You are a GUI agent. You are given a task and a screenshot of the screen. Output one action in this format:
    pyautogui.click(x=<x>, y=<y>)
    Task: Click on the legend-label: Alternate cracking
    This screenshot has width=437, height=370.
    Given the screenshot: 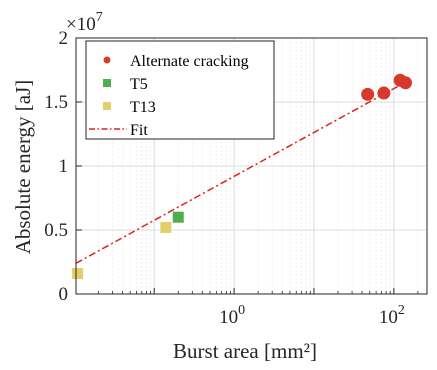 What is the action you would take?
    pyautogui.click(x=189, y=61)
    